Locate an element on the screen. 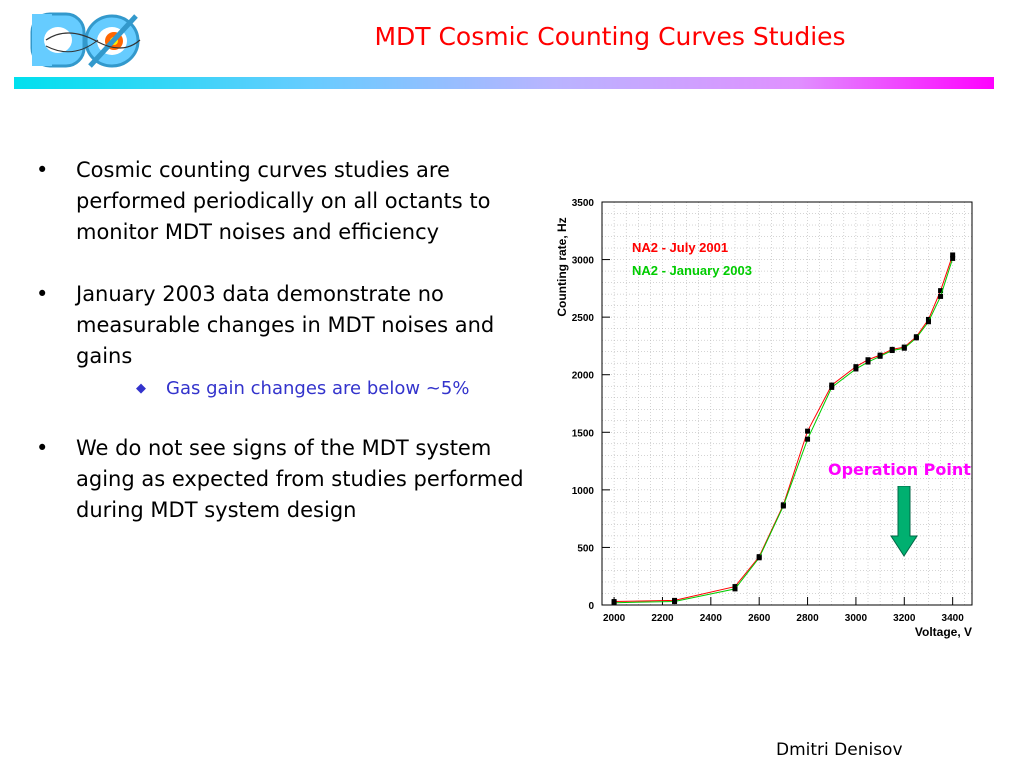 The height and width of the screenshot is (768, 1024). y-tick-label: 3500 is located at coordinates (583, 203).